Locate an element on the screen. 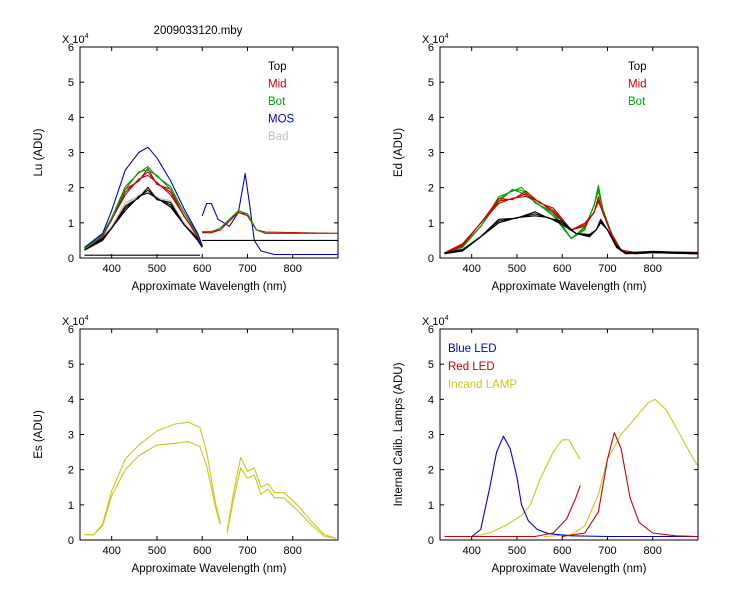  legend-entry: Blue LED is located at coordinates (472, 349).